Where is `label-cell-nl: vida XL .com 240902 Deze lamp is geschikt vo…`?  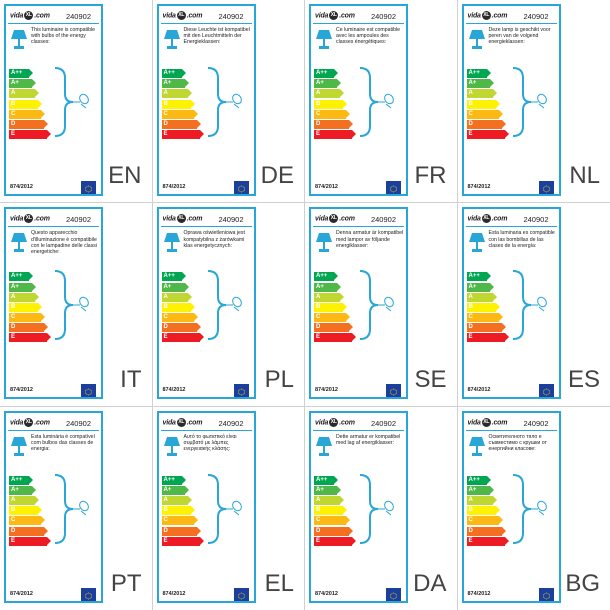 label-cell-nl: vida XL .com 240902 Deze lamp is geschikt vo… is located at coordinates (533, 102).